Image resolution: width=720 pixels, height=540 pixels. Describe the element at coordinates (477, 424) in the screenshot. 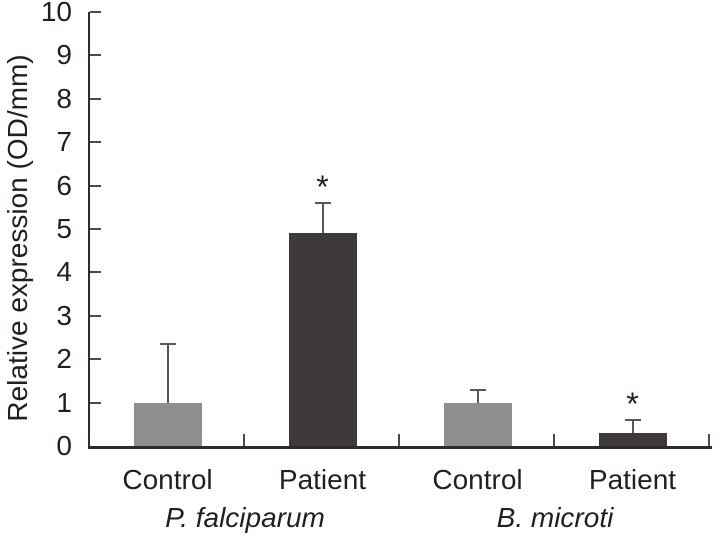

I see `bar-control-group2` at that location.